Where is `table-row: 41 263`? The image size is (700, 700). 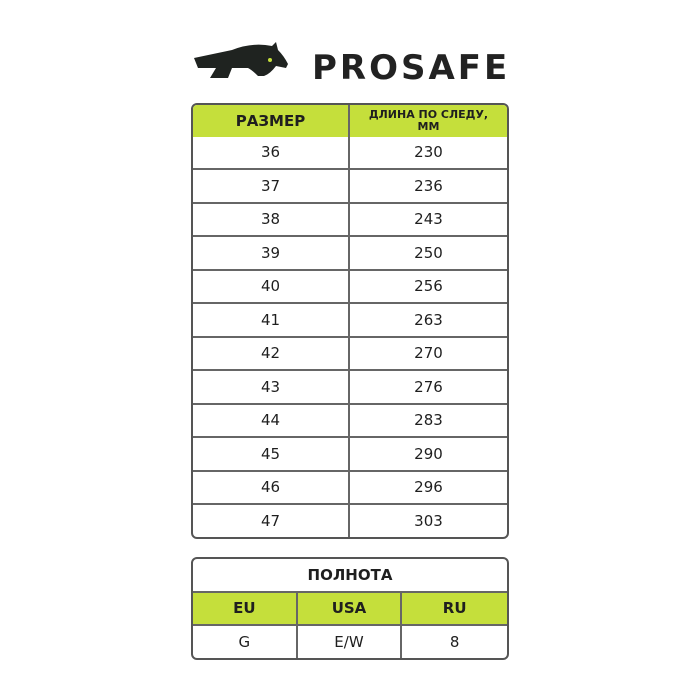
table-row: 41 263 is located at coordinates (350, 321).